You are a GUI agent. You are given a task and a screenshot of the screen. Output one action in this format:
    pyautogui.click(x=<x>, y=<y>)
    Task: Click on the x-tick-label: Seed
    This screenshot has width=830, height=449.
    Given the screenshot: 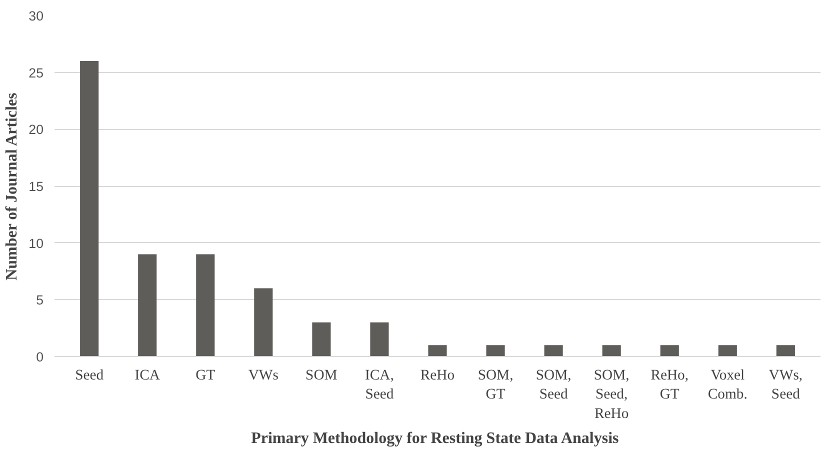 What is the action you would take?
    pyautogui.click(x=89, y=376)
    